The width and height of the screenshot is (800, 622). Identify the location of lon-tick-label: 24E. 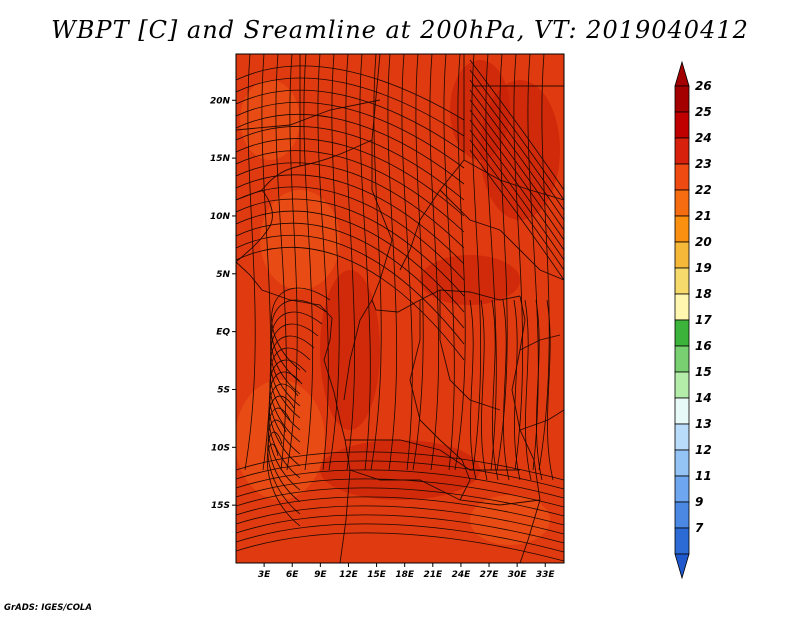
(462, 575).